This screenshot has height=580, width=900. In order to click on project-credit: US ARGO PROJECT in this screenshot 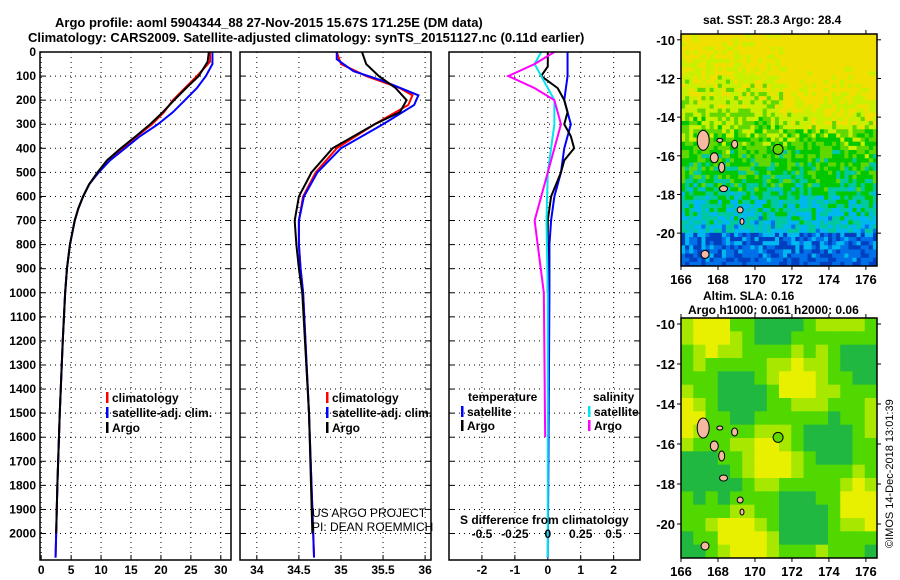, I will do `click(369, 513)`.